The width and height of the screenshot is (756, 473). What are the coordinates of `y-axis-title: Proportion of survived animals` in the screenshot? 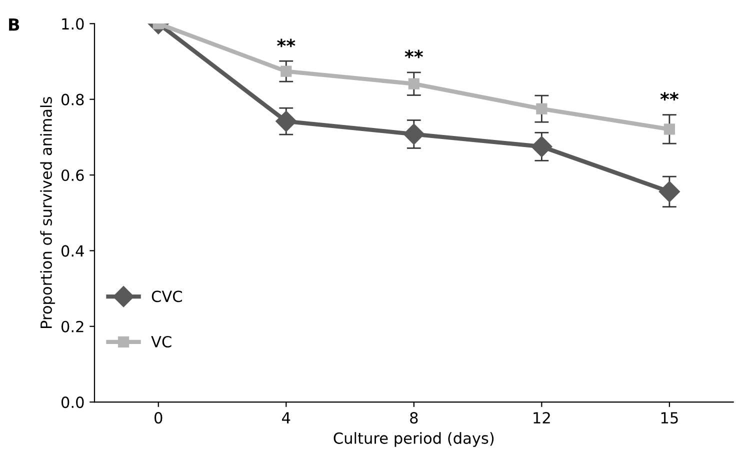 It's located at (47, 212).